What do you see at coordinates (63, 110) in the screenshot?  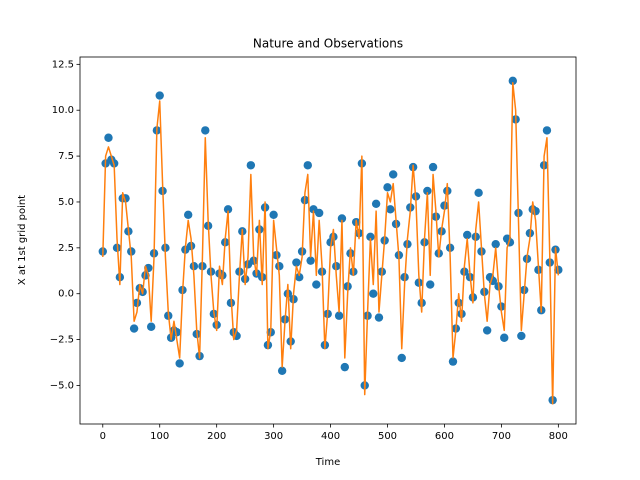 I see `y-tick-label: 10.0` at bounding box center [63, 110].